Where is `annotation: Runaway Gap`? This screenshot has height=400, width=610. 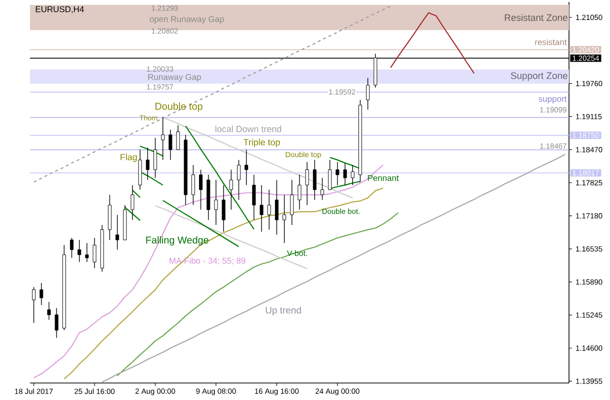
annotation: Runaway Gap is located at coordinates (174, 78).